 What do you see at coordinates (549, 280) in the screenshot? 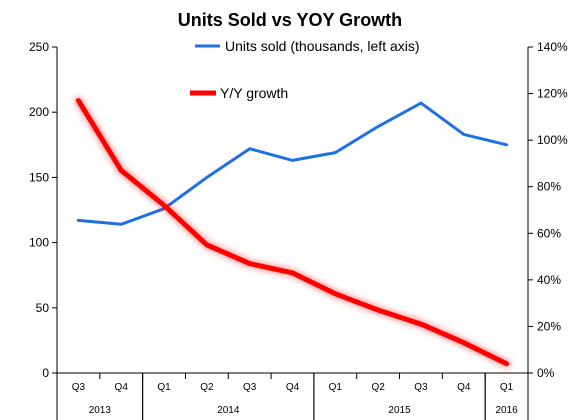
I see `right-tick-label: 40%` at bounding box center [549, 280].